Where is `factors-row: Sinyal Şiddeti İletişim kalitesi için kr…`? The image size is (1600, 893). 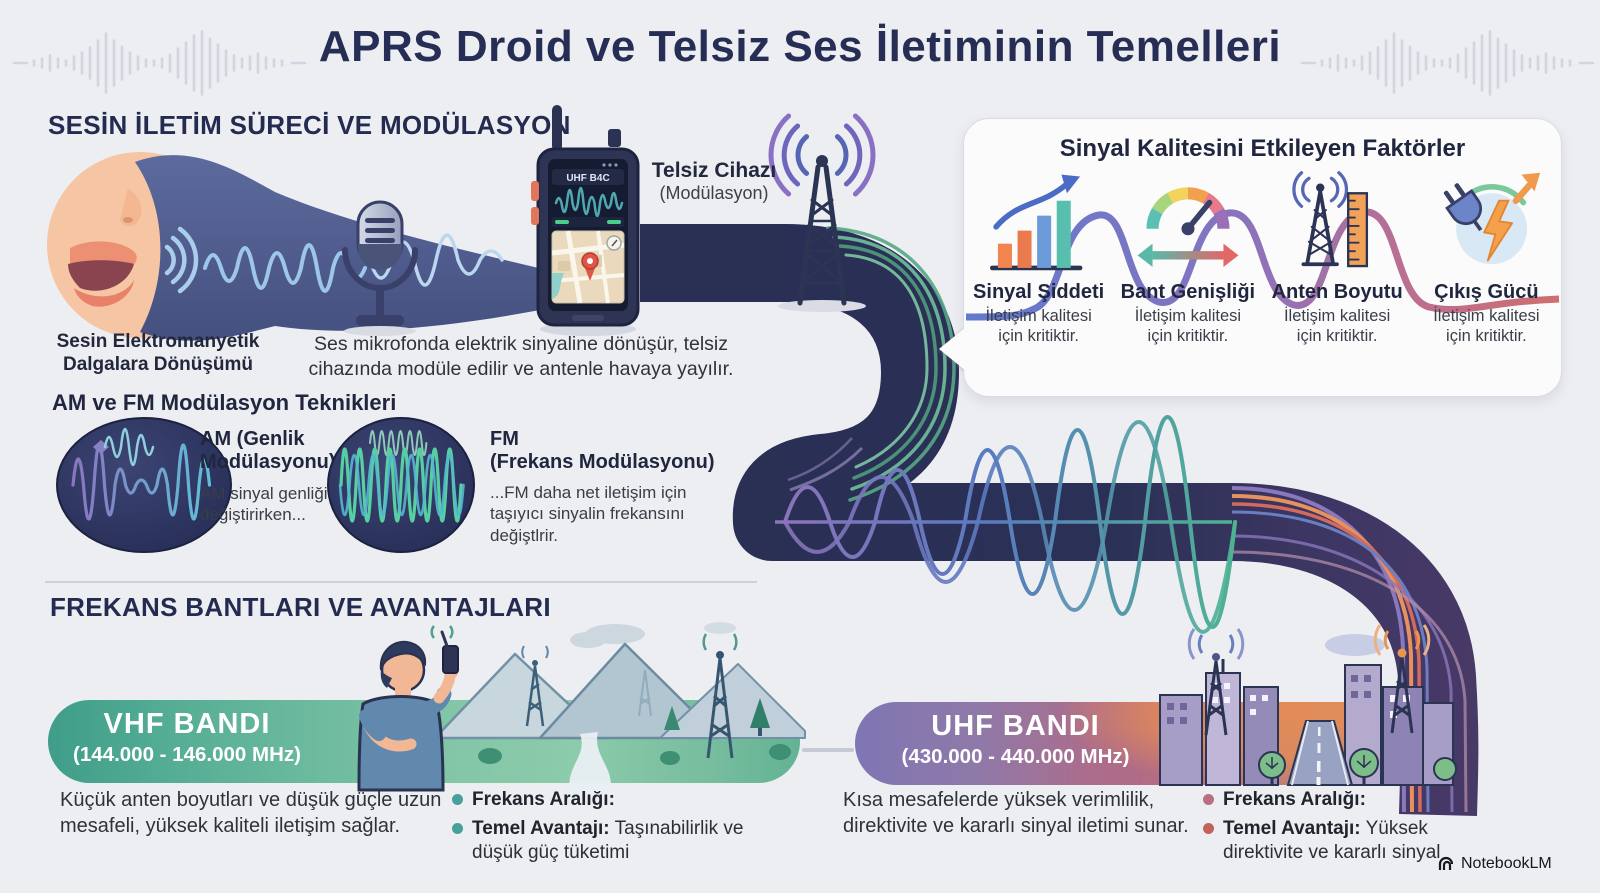 factors-row: Sinyal Şiddeti İletişim kalitesi için kr… is located at coordinates (1262, 256).